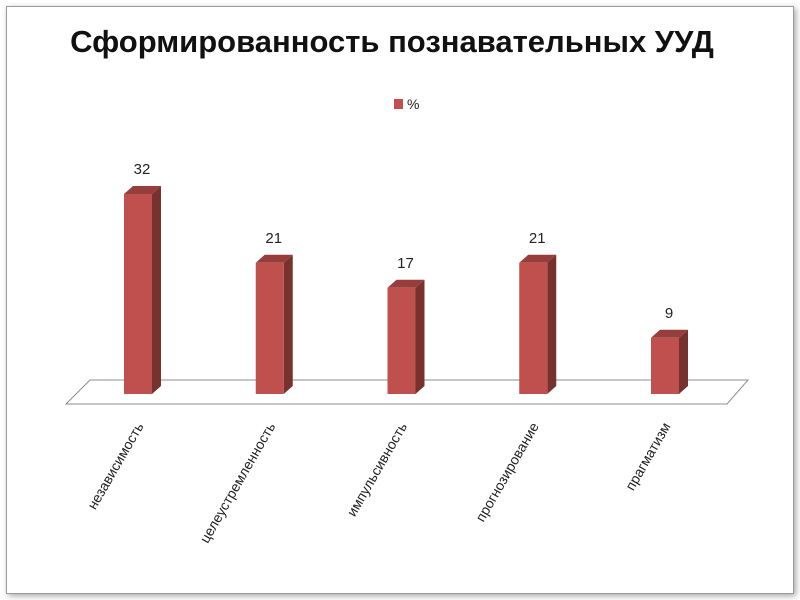 Image resolution: width=800 pixels, height=600 pixels. I want to click on data-label: 32, so click(142, 169).